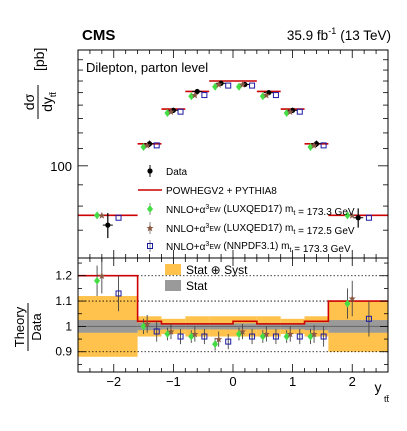 This screenshot has height=431, width=407. I want to click on legend-stat-label: Stat, so click(197, 286).